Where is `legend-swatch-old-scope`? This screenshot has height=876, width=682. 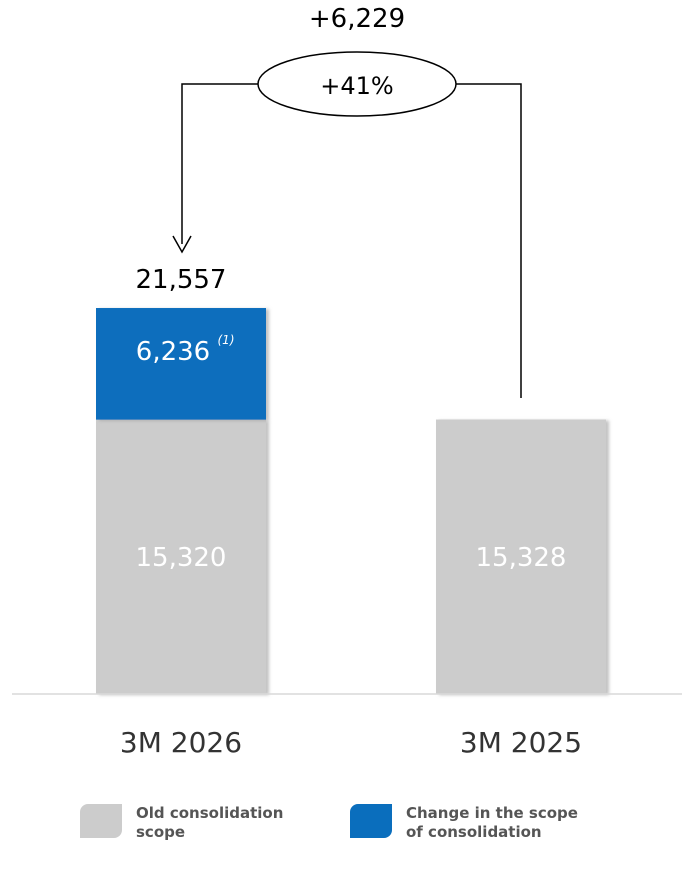 legend-swatch-old-scope is located at coordinates (101, 821).